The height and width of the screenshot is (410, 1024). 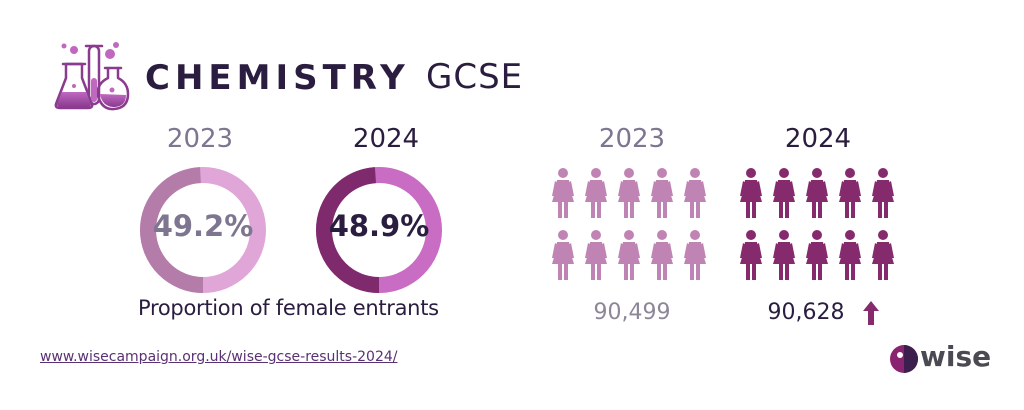 What do you see at coordinates (386, 139) in the screenshot?
I see `proportion-year-2024: 2024` at bounding box center [386, 139].